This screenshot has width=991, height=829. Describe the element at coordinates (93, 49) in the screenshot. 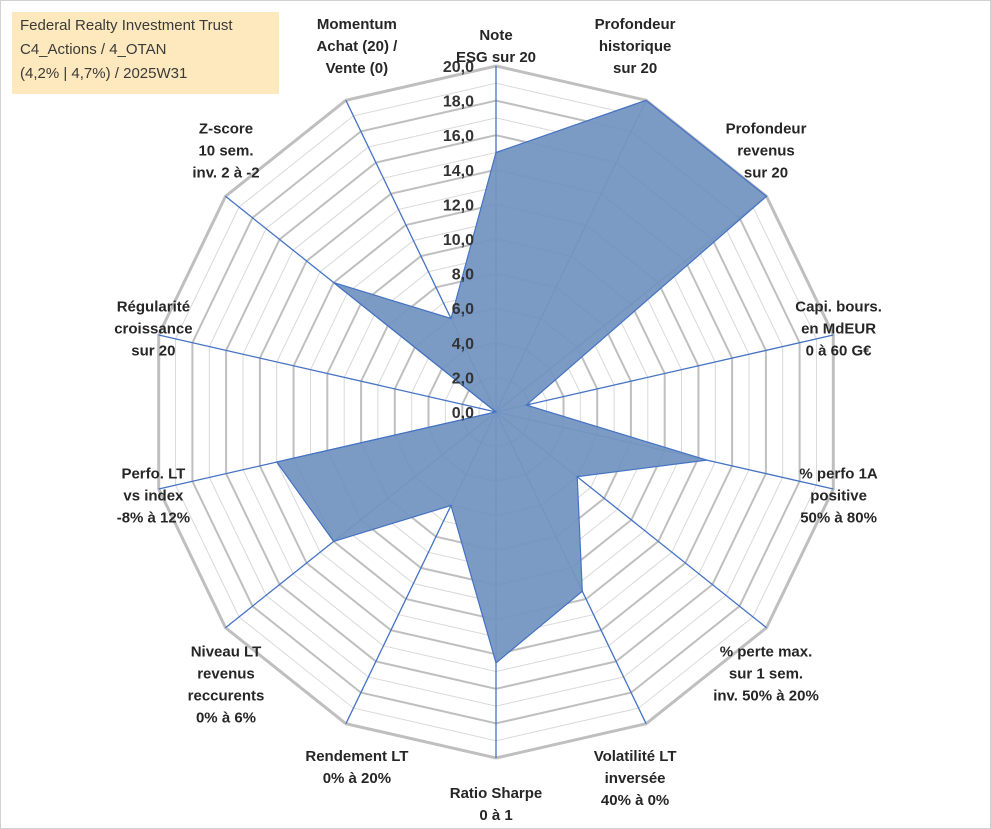

I see `info-category: C4_Actions / 4_OTAN` at that location.